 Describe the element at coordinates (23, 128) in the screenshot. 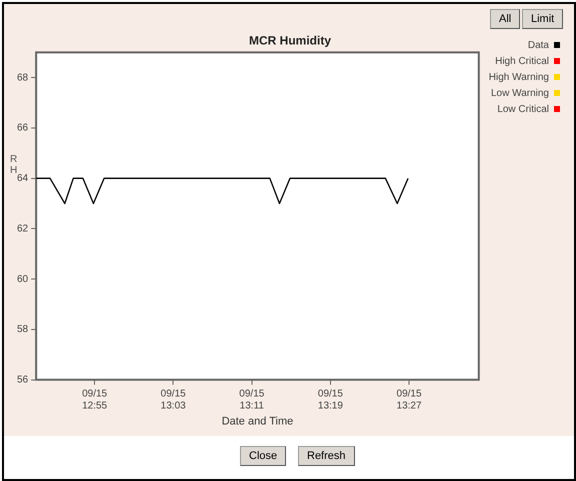

I see `y-tick-label: 66` at that location.